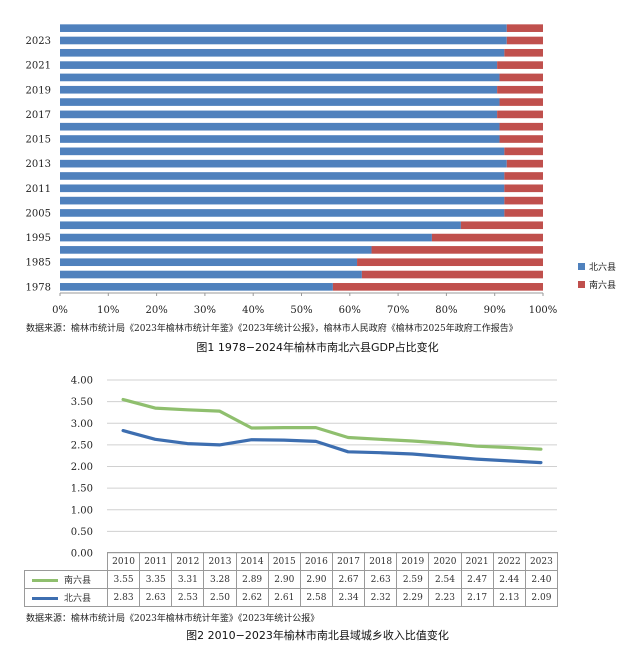 Image resolution: width=635 pixels, height=651 pixels. Describe the element at coordinates (509, 579) in the screenshot. I see `table-value-cell: 2.44` at that location.